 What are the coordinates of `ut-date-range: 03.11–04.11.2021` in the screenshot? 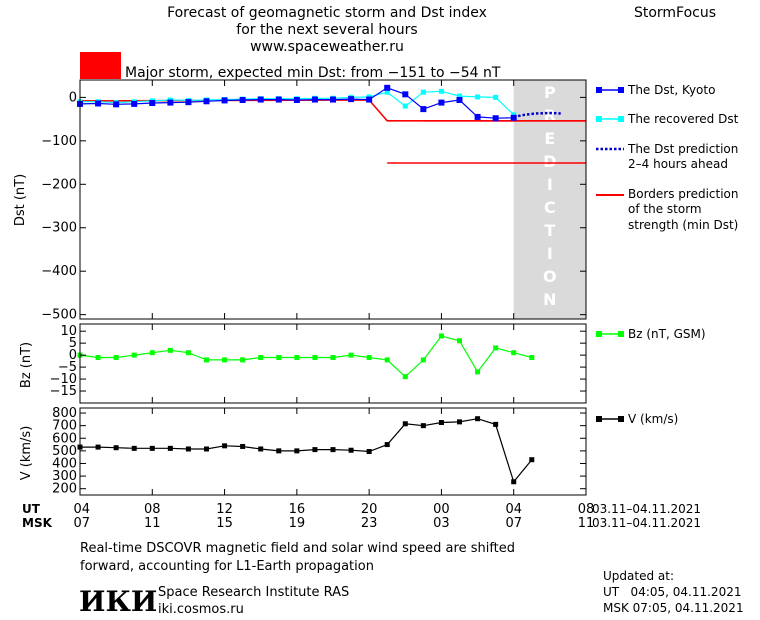 It's located at (646, 509).